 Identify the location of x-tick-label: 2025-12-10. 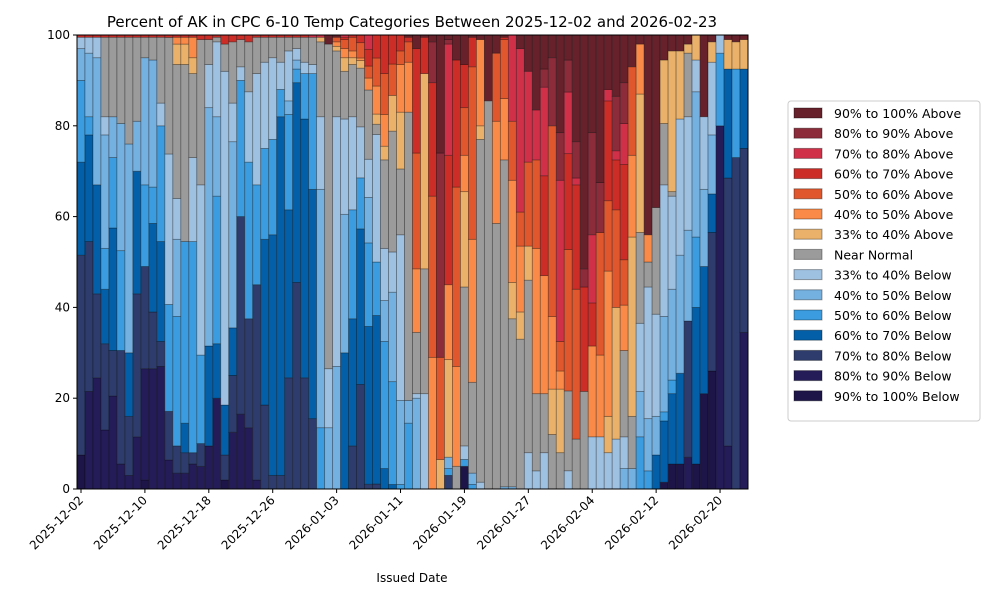
(120, 522).